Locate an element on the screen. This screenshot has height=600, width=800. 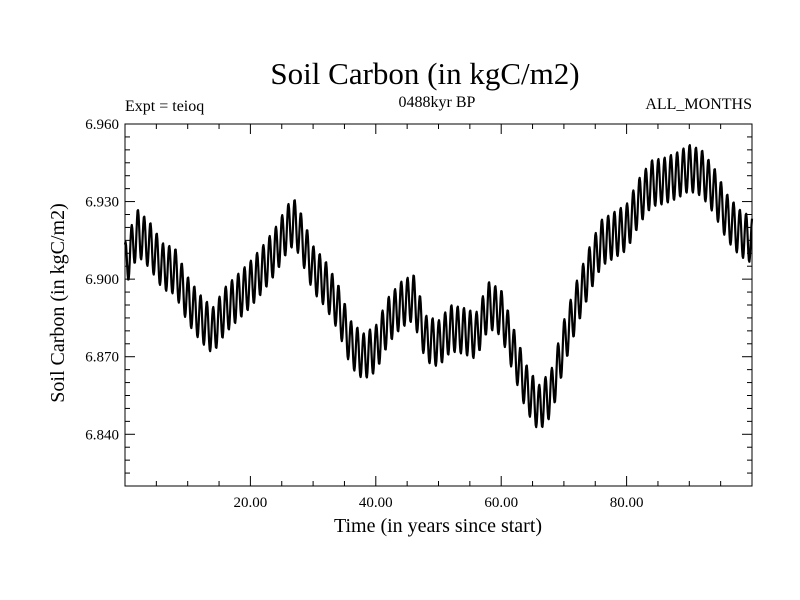
y-tick-label: 6.900 is located at coordinates (102, 280).